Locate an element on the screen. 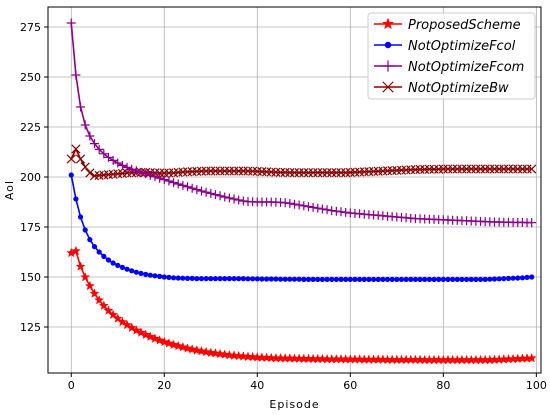  legend-label: ProposedScheme is located at coordinates (464, 25).